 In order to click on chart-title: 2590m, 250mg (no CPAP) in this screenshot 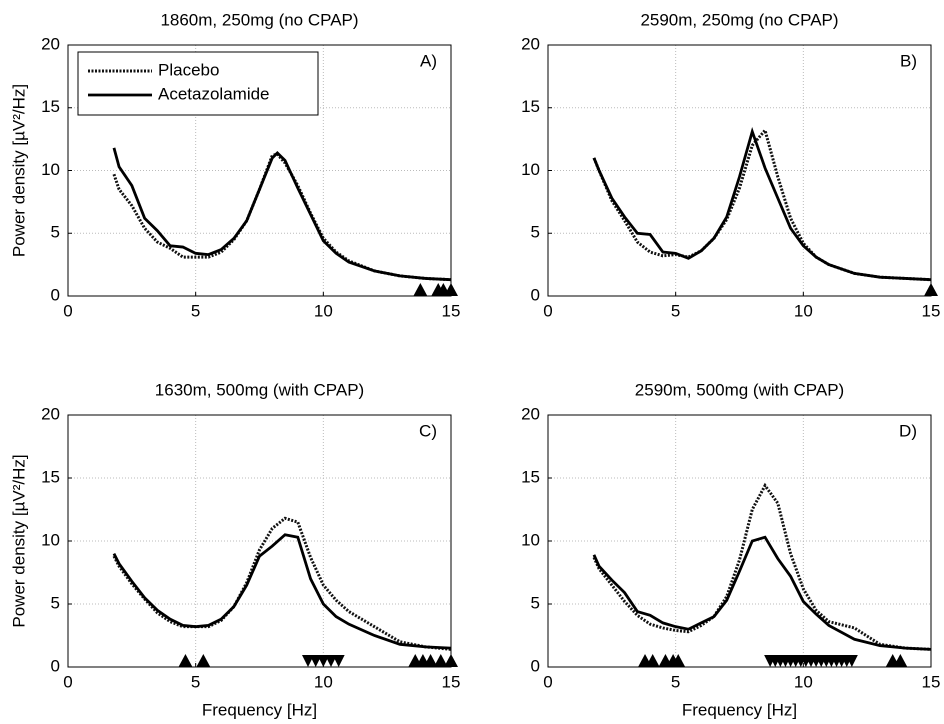, I will do `click(739, 19)`.